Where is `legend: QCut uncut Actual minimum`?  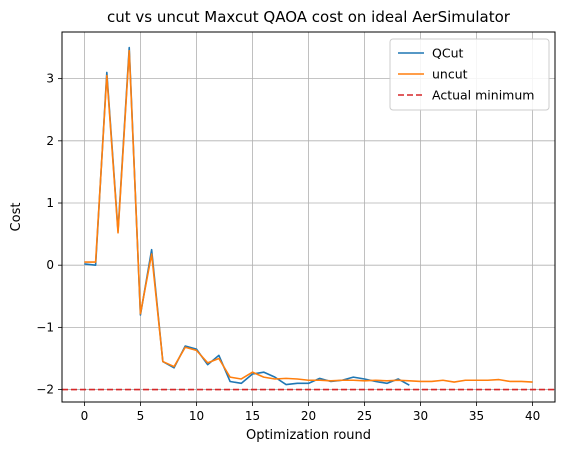
legend: QCut uncut Actual minimum is located at coordinates (469, 74).